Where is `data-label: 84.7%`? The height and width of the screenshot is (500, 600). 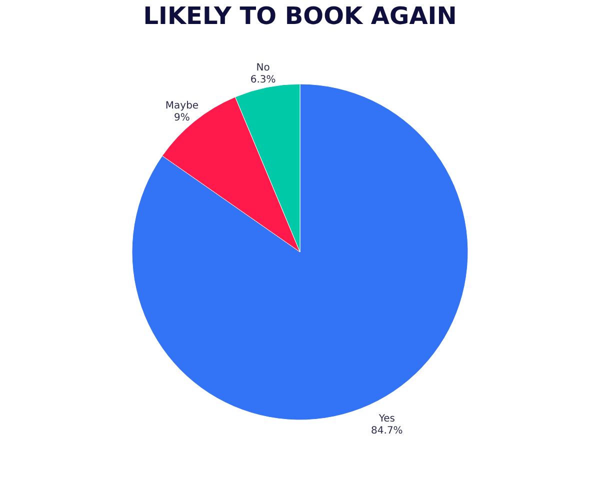
data-label: 84.7% is located at coordinates (387, 431).